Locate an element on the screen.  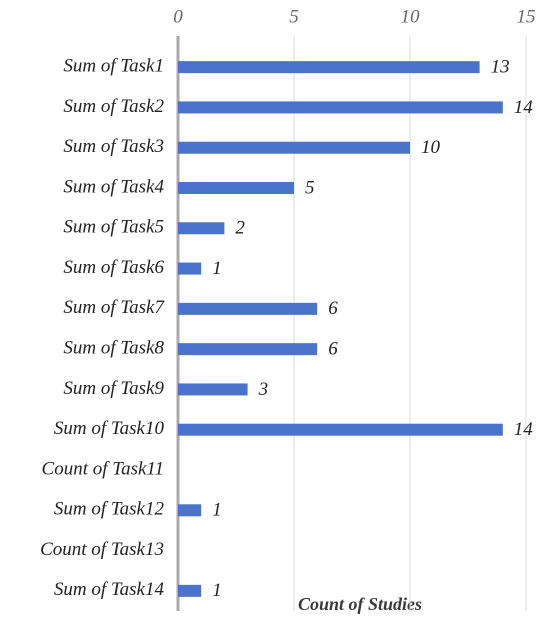
x-tick-label: 15 is located at coordinates (526, 16).